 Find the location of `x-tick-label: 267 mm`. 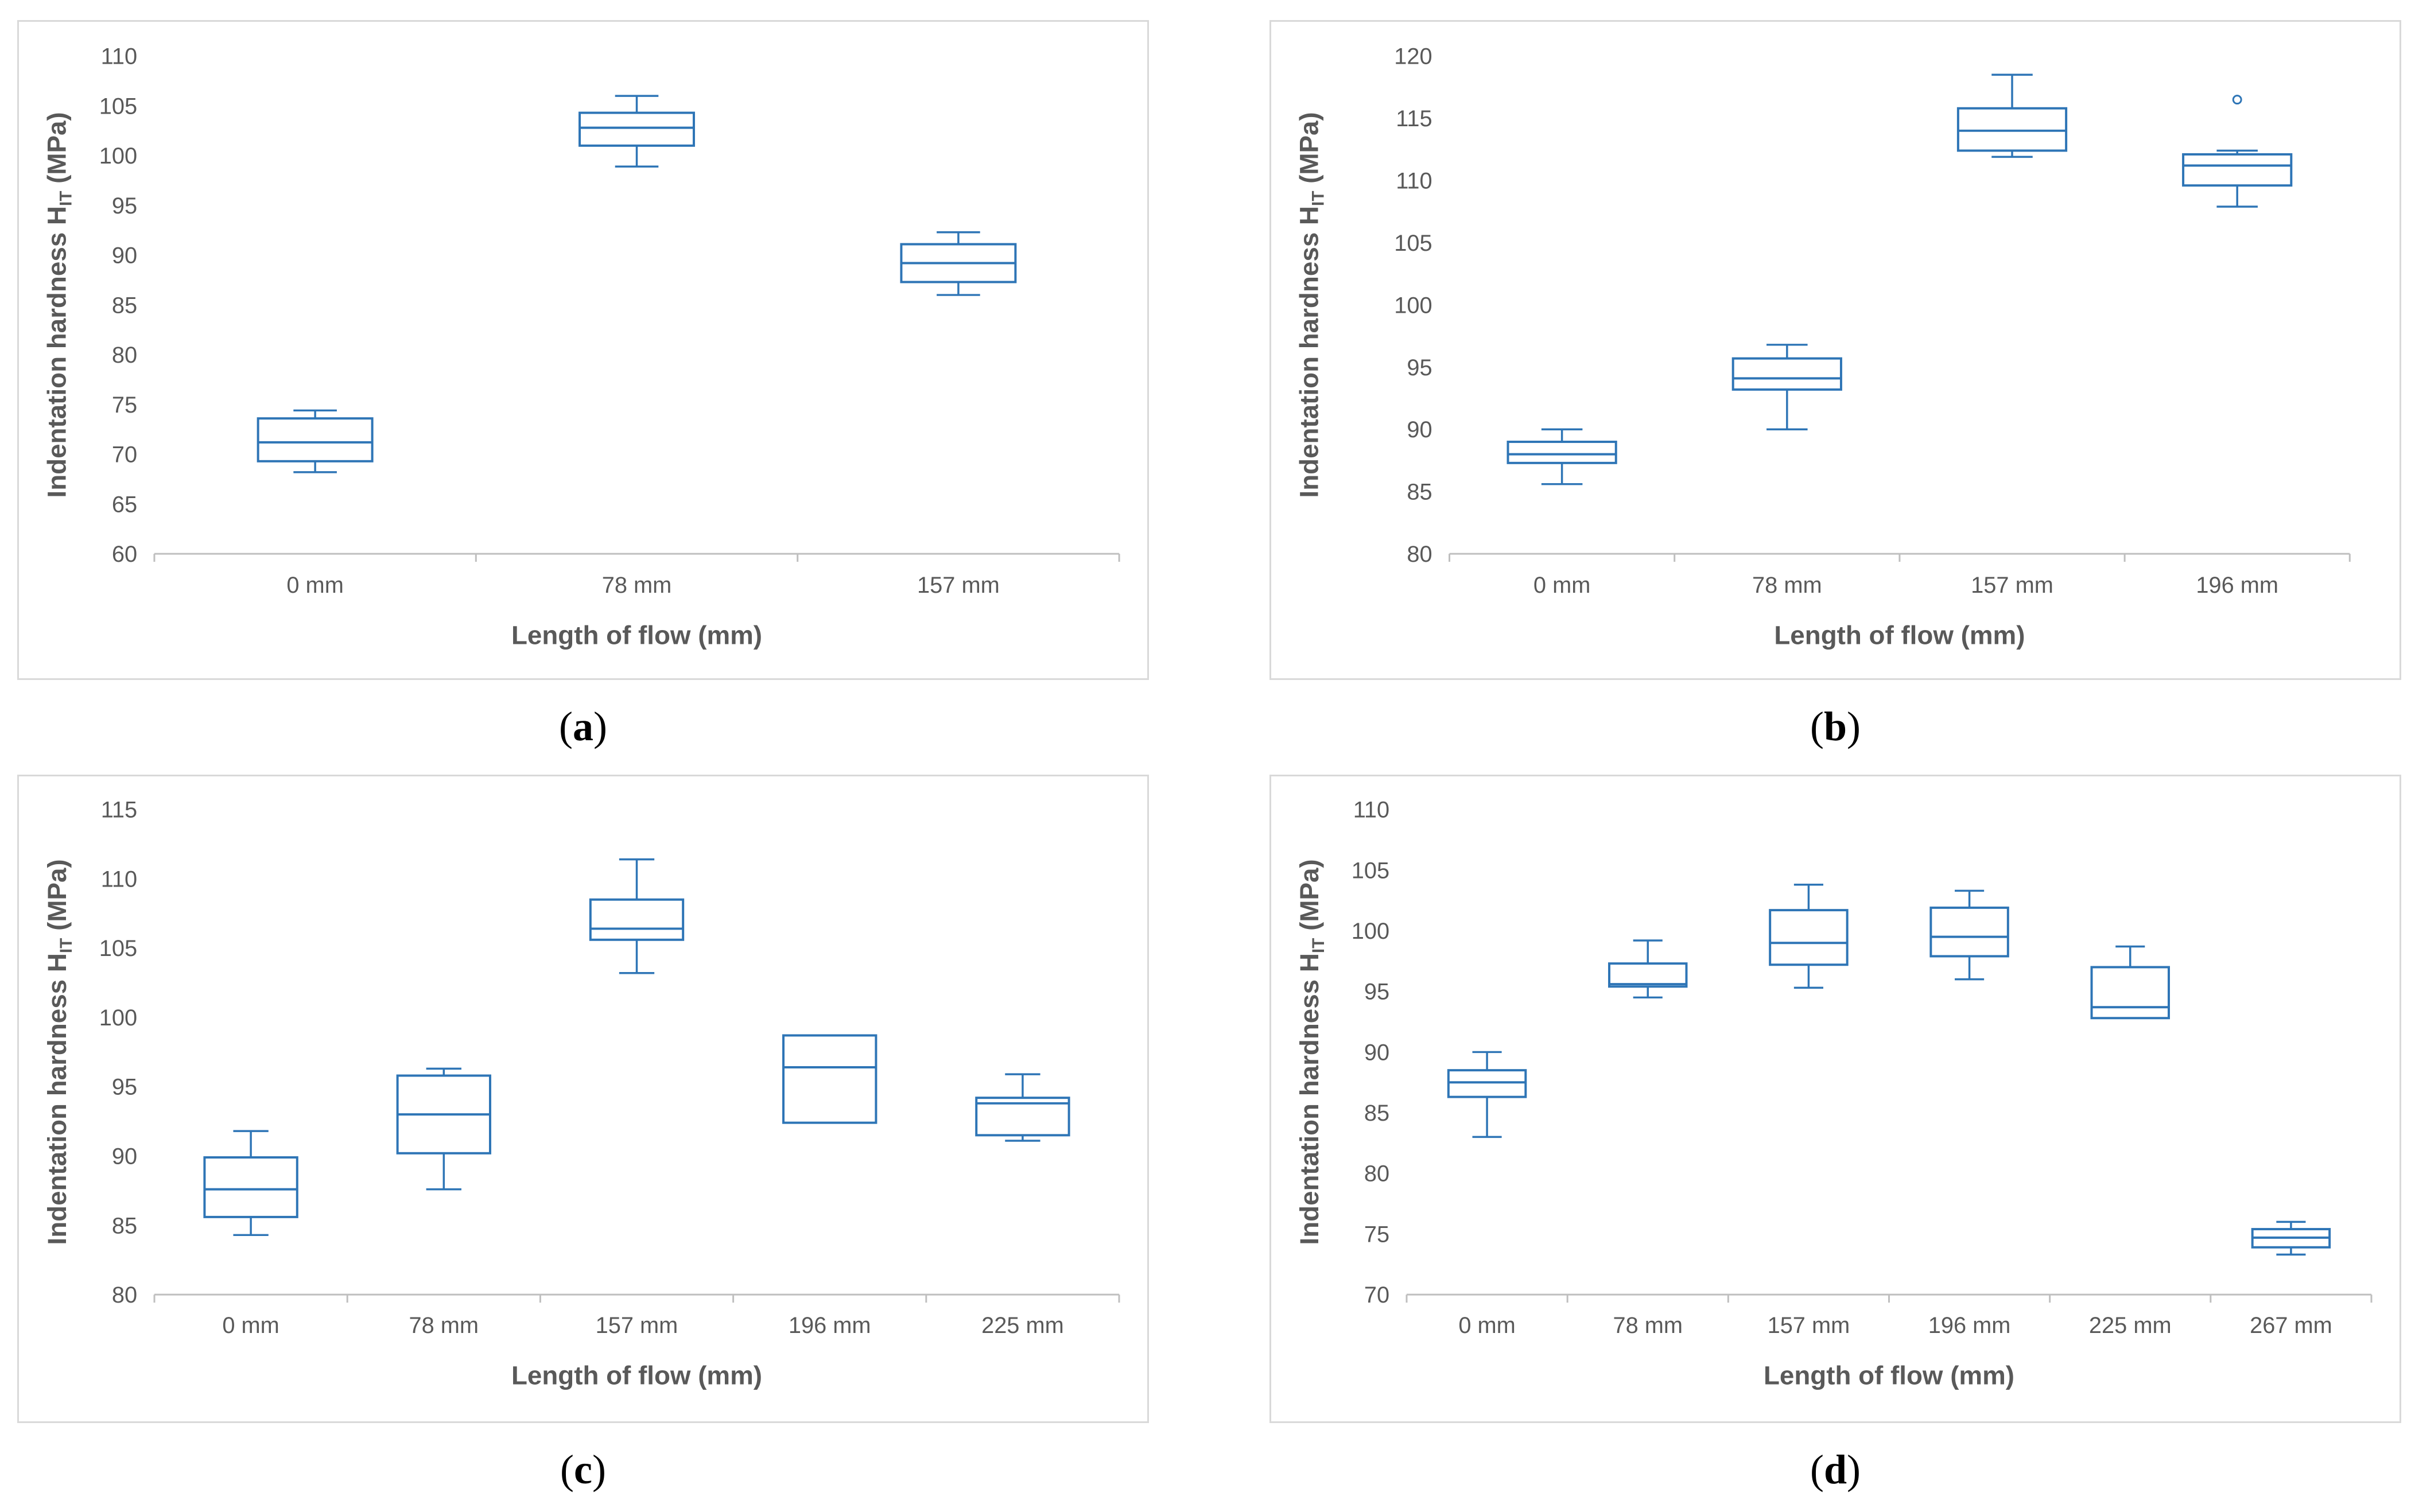

x-tick-label: 267 mm is located at coordinates (2291, 1325).